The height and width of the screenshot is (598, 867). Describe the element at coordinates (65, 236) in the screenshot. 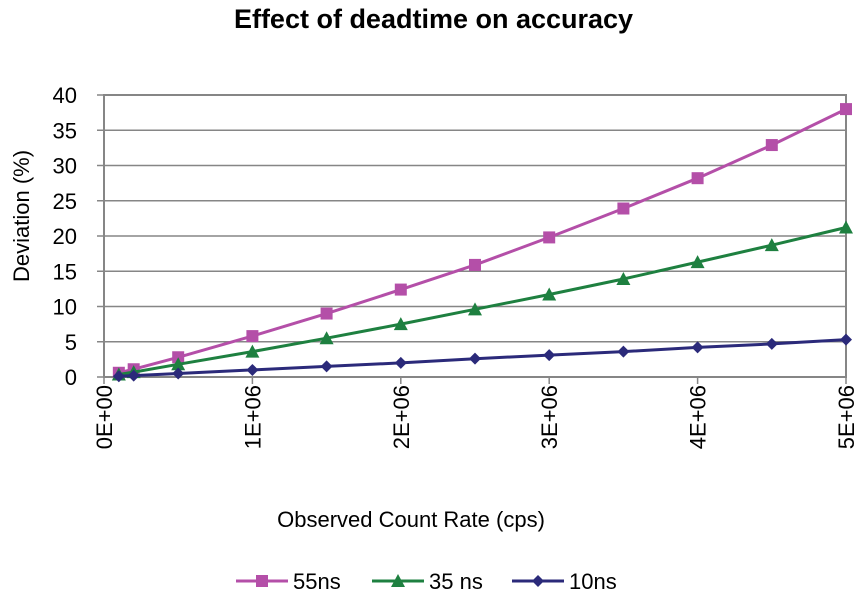

I see `y-tick-label: 20` at that location.